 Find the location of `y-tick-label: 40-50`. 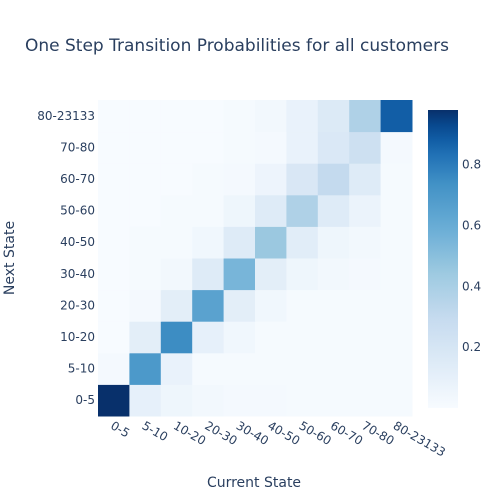

y-tick-label: 40-50 is located at coordinates (77, 242).